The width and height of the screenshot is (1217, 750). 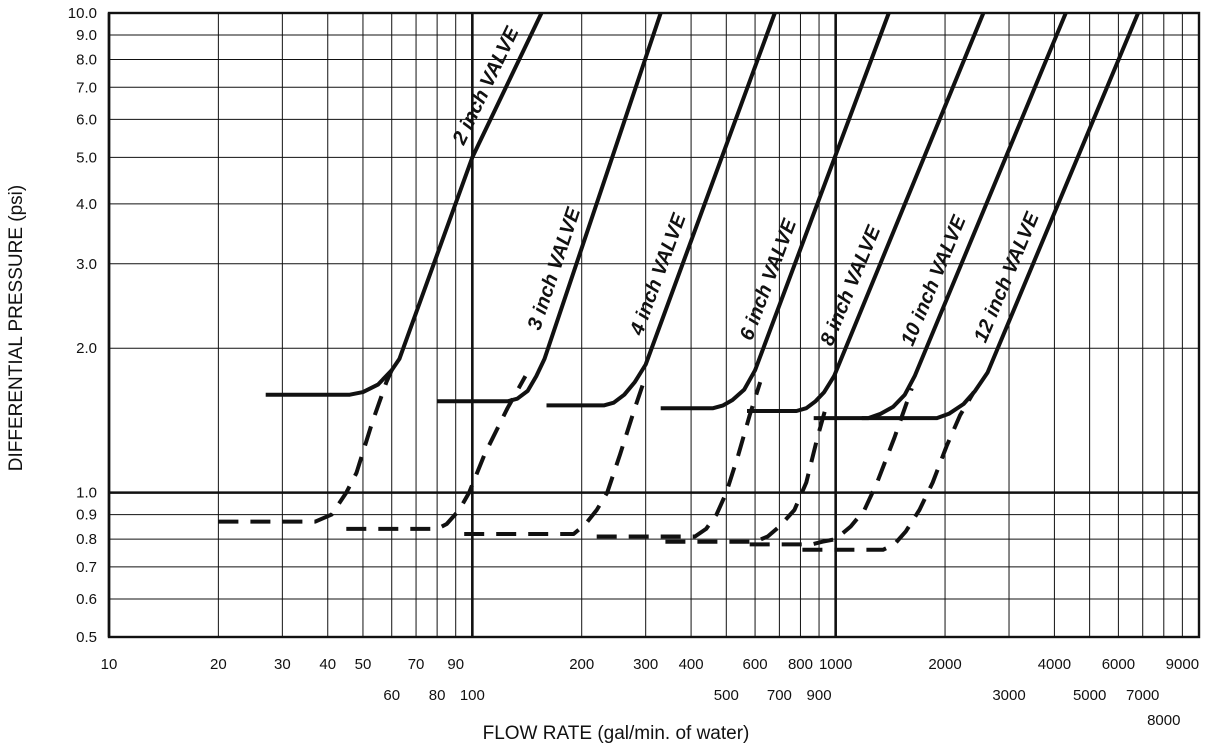 I want to click on y-tick-label: 10.0, so click(x=82, y=13).